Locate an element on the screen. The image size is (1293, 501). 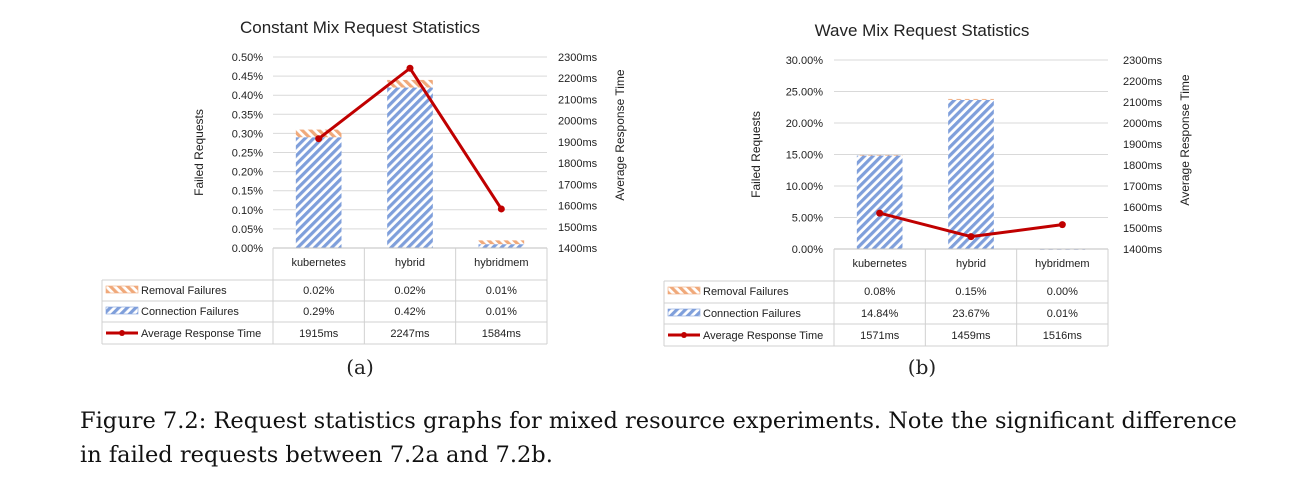
table-cell-value: 1459ms is located at coordinates (971, 336).